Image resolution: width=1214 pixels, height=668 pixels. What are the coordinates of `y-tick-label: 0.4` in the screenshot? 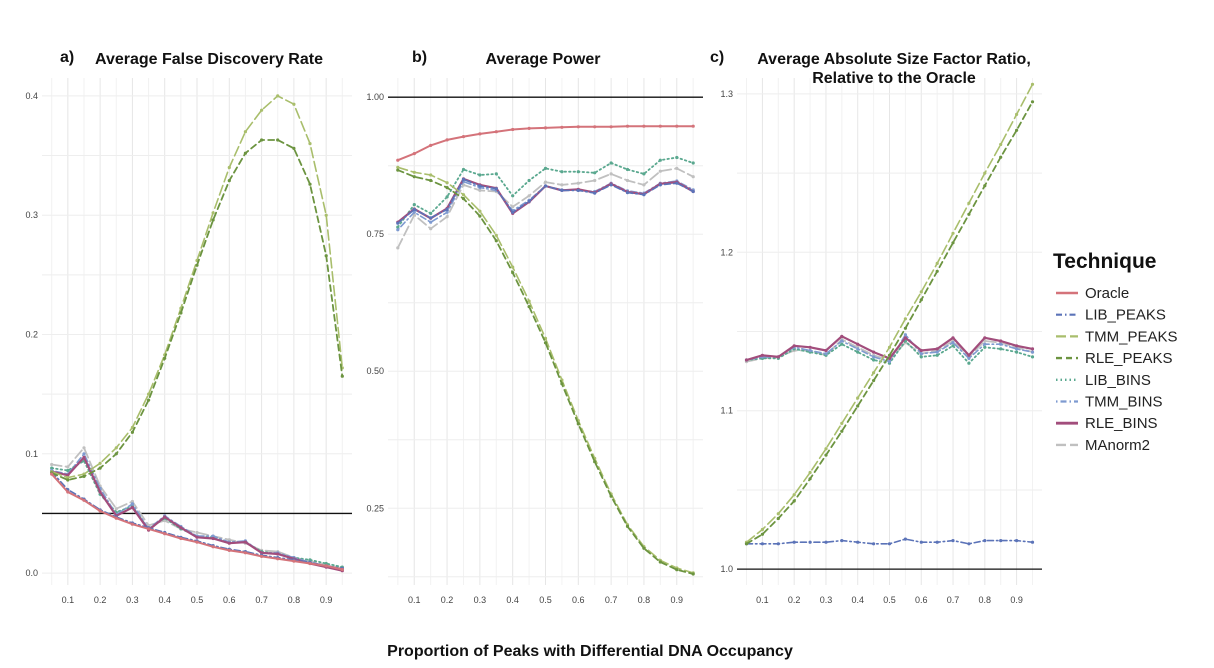 It's located at (31, 96).